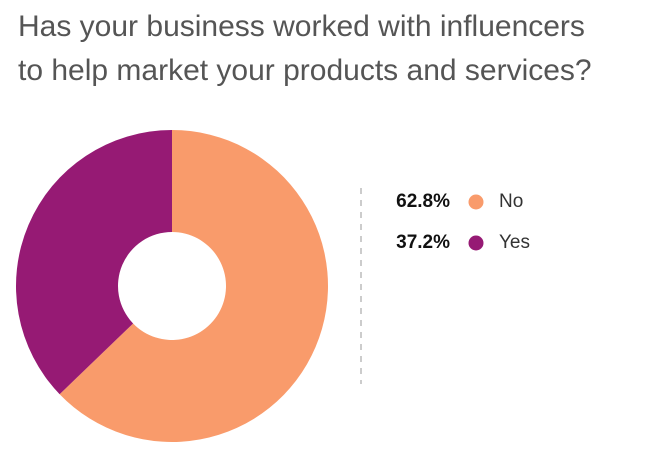 Image resolution: width=664 pixels, height=456 pixels. What do you see at coordinates (423, 201) in the screenshot?
I see `legend-value: 62.8%` at bounding box center [423, 201].